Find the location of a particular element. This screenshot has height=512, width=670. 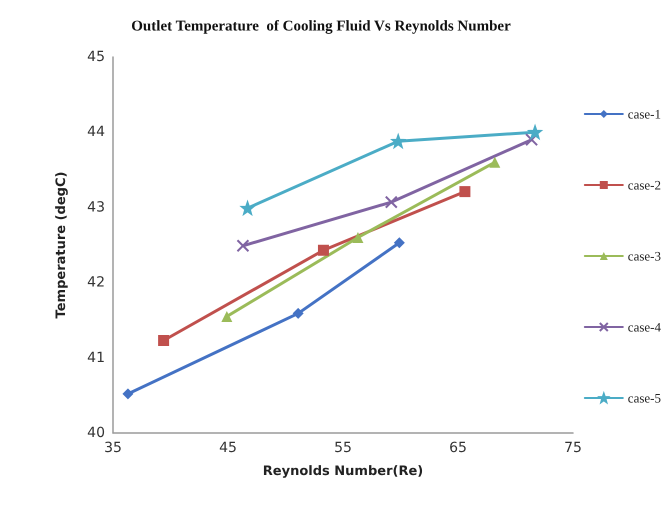

x-tick-label: 75 is located at coordinates (573, 448).